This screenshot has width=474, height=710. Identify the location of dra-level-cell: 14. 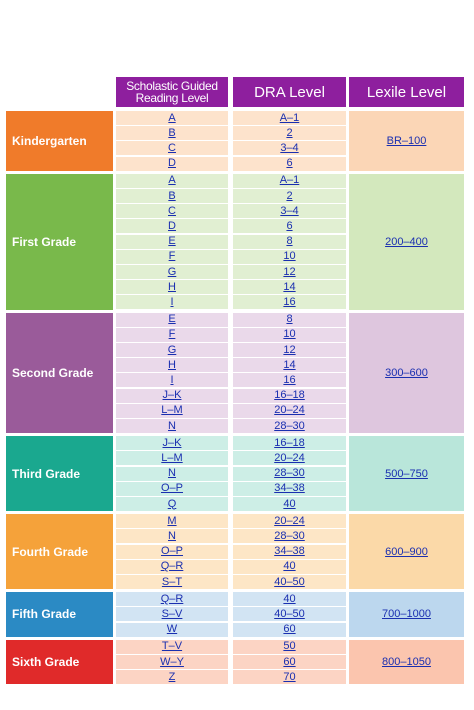
(289, 365).